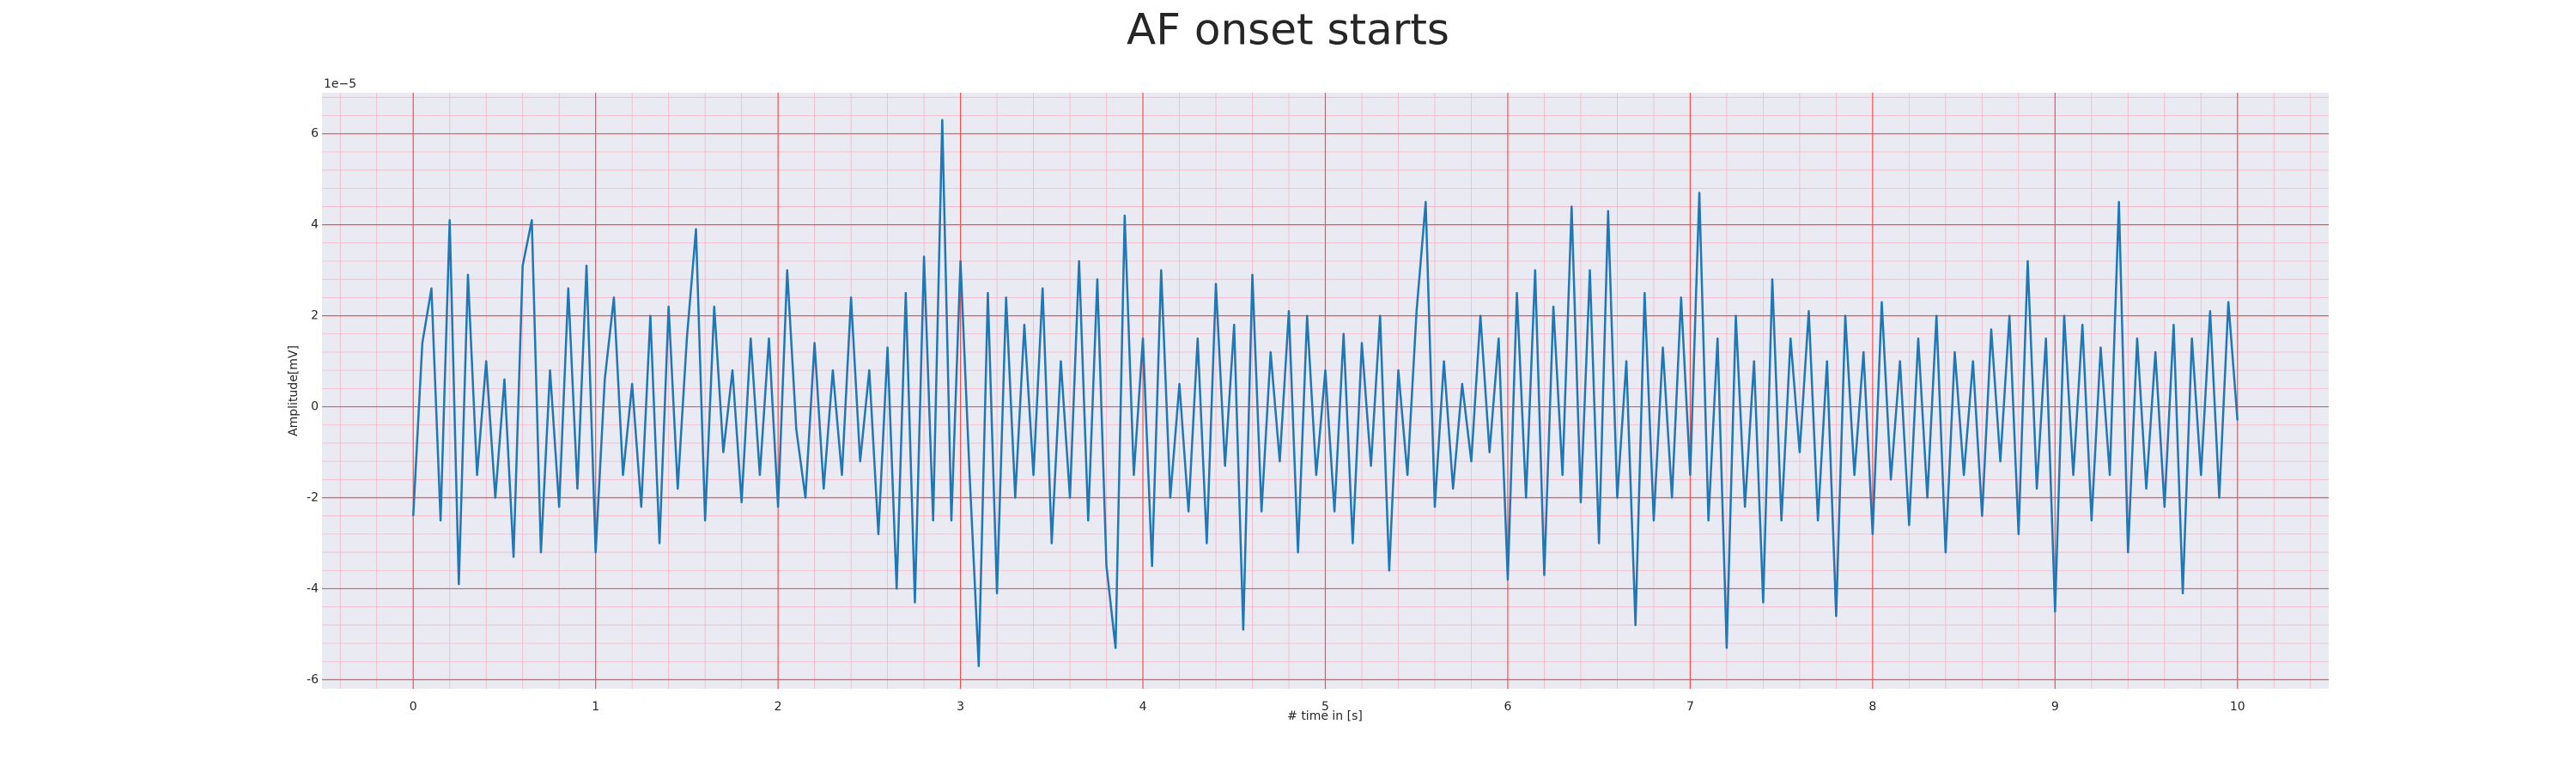 Image resolution: width=2576 pixels, height=773 pixels. What do you see at coordinates (413, 707) in the screenshot?
I see `x-tick-label: 0` at bounding box center [413, 707].